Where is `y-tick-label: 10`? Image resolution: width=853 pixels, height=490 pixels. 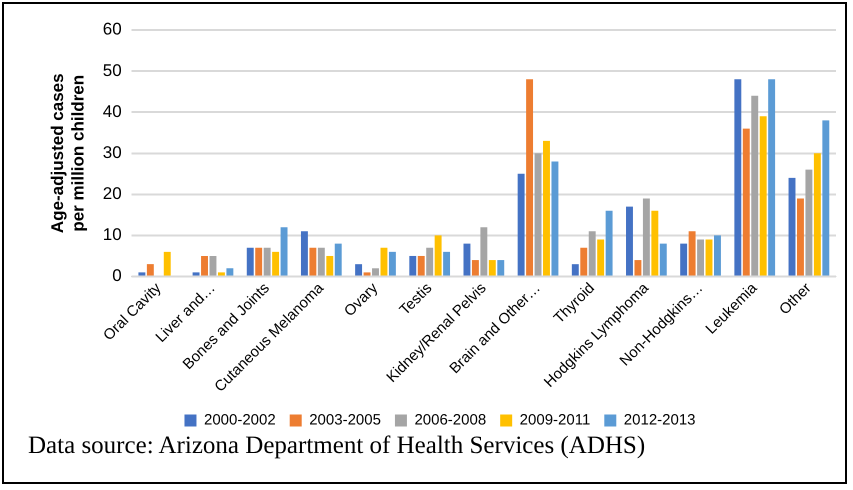
y-tick-label: 10 is located at coordinates (112, 234).